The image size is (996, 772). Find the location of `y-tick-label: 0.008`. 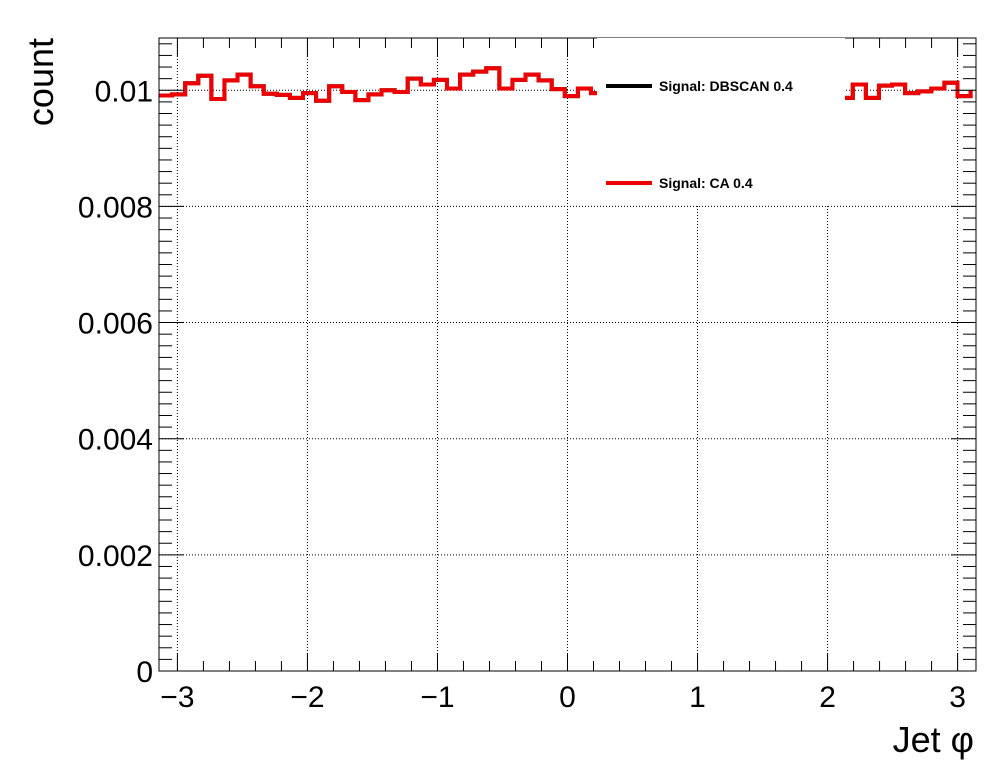

y-tick-label: 0.008 is located at coordinates (115, 207).